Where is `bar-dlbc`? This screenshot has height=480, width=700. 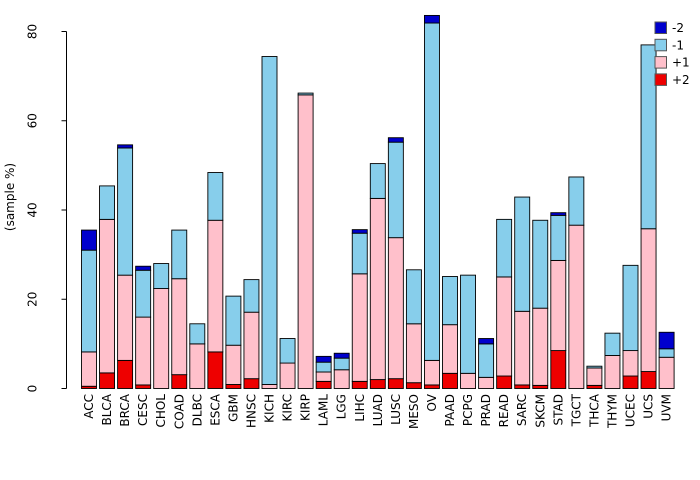
bar-dlbc is located at coordinates (197, 356).